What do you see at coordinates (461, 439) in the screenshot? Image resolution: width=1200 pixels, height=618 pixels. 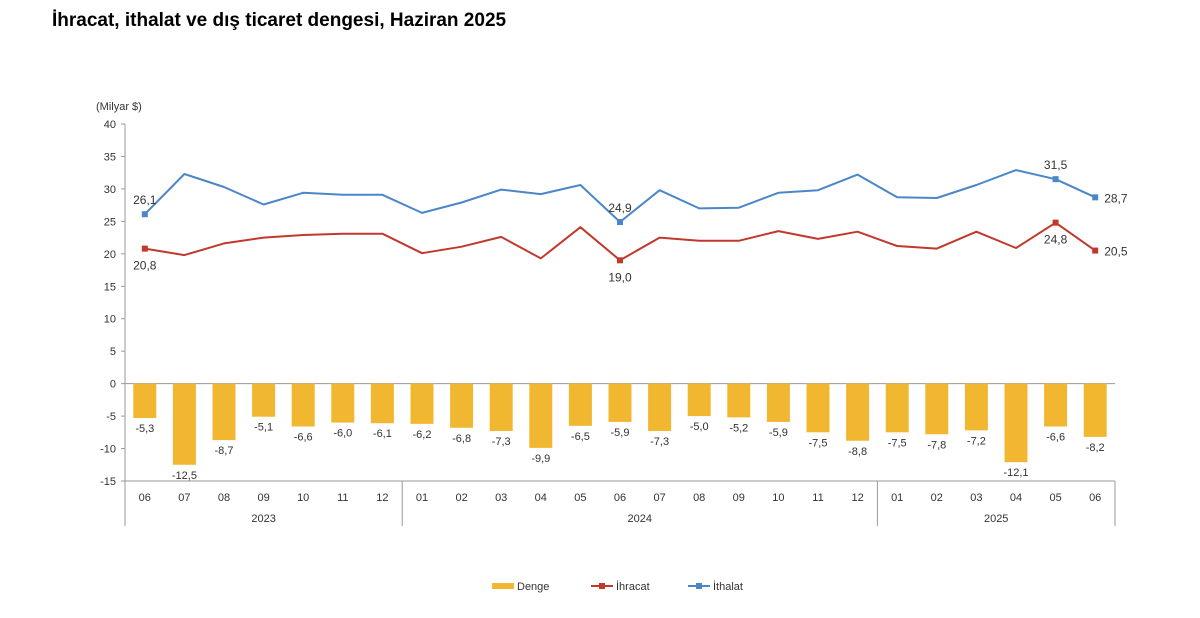 I see `bar-data-label: -6,8` at bounding box center [461, 439].